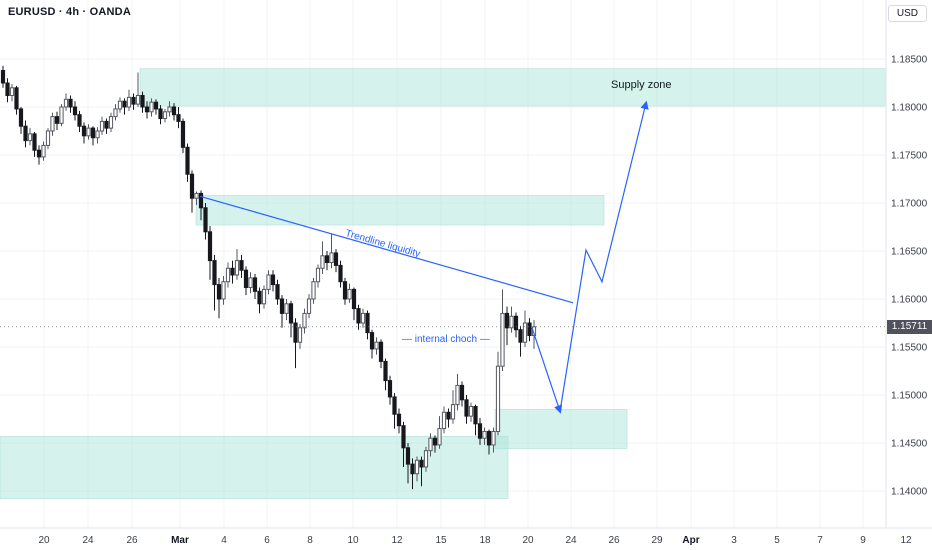 This screenshot has height=550, width=932. What do you see at coordinates (909, 60) in the screenshot?
I see `price-tick-label: 1.18500` at bounding box center [909, 60].